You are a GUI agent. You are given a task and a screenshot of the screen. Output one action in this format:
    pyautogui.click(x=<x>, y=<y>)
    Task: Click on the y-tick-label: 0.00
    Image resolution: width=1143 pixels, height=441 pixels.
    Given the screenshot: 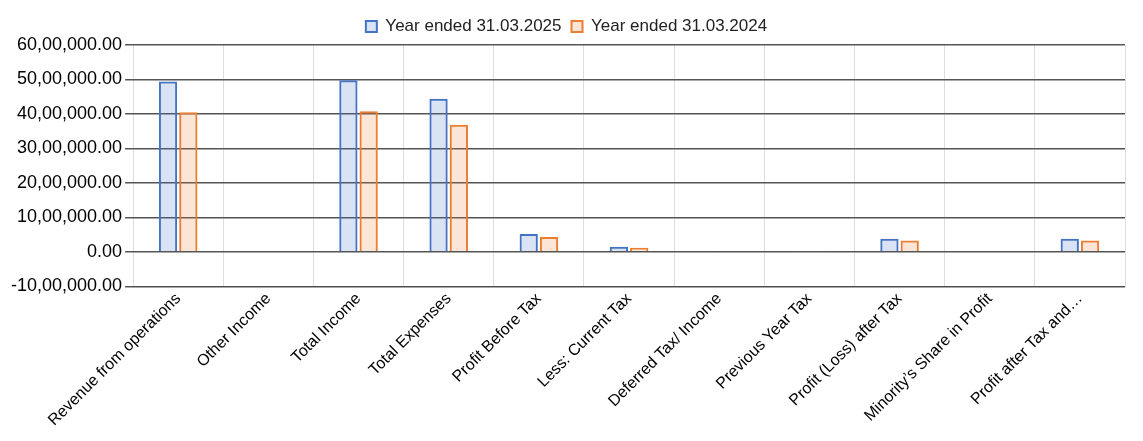 What is the action you would take?
    pyautogui.click(x=105, y=250)
    